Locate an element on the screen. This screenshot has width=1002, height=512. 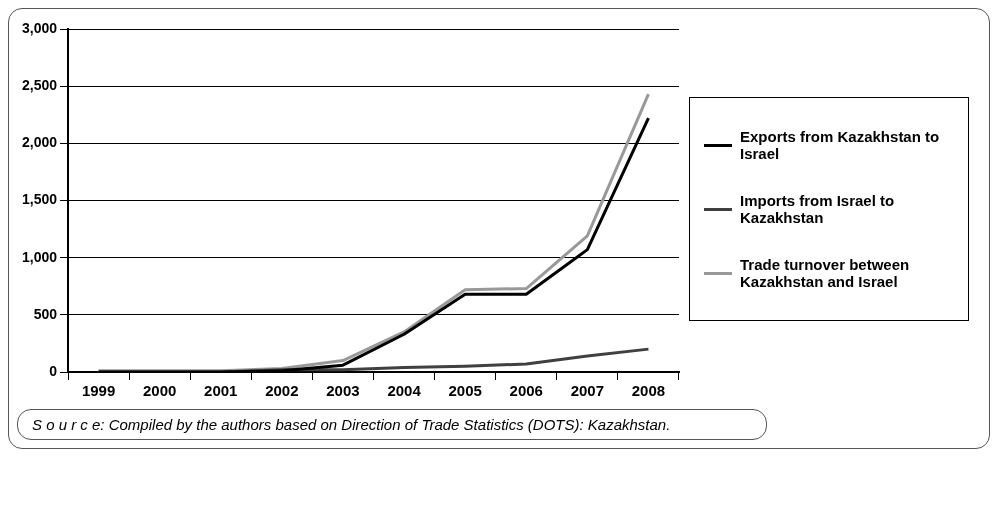
y-tick-label: 1,000 is located at coordinates (39, 256).